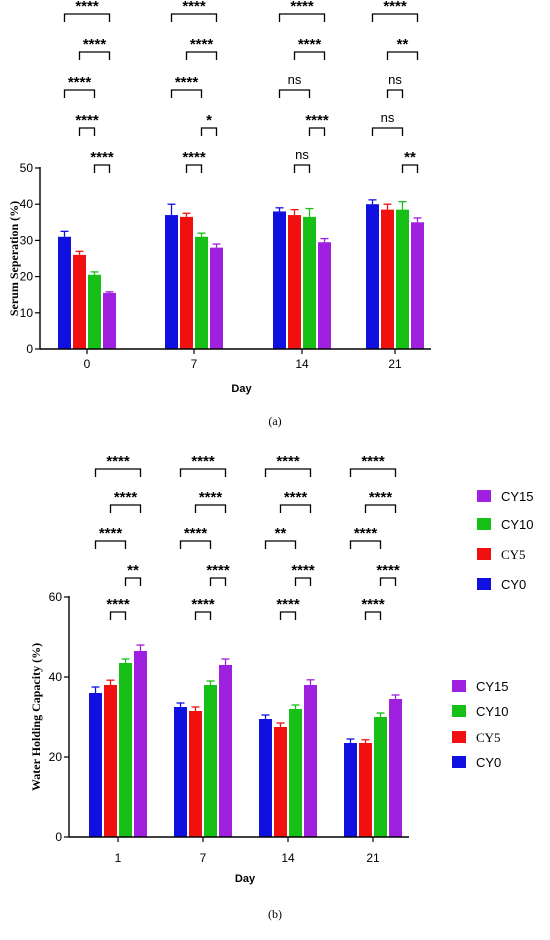 The image size is (550, 940). What do you see at coordinates (245, 879) in the screenshot?
I see `x-axis-label: Day` at bounding box center [245, 879].